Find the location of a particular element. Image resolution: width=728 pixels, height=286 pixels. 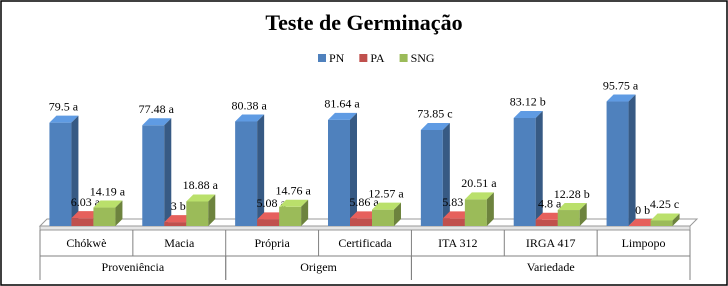

x-tick-label: Limpopo is located at coordinates (644, 243).